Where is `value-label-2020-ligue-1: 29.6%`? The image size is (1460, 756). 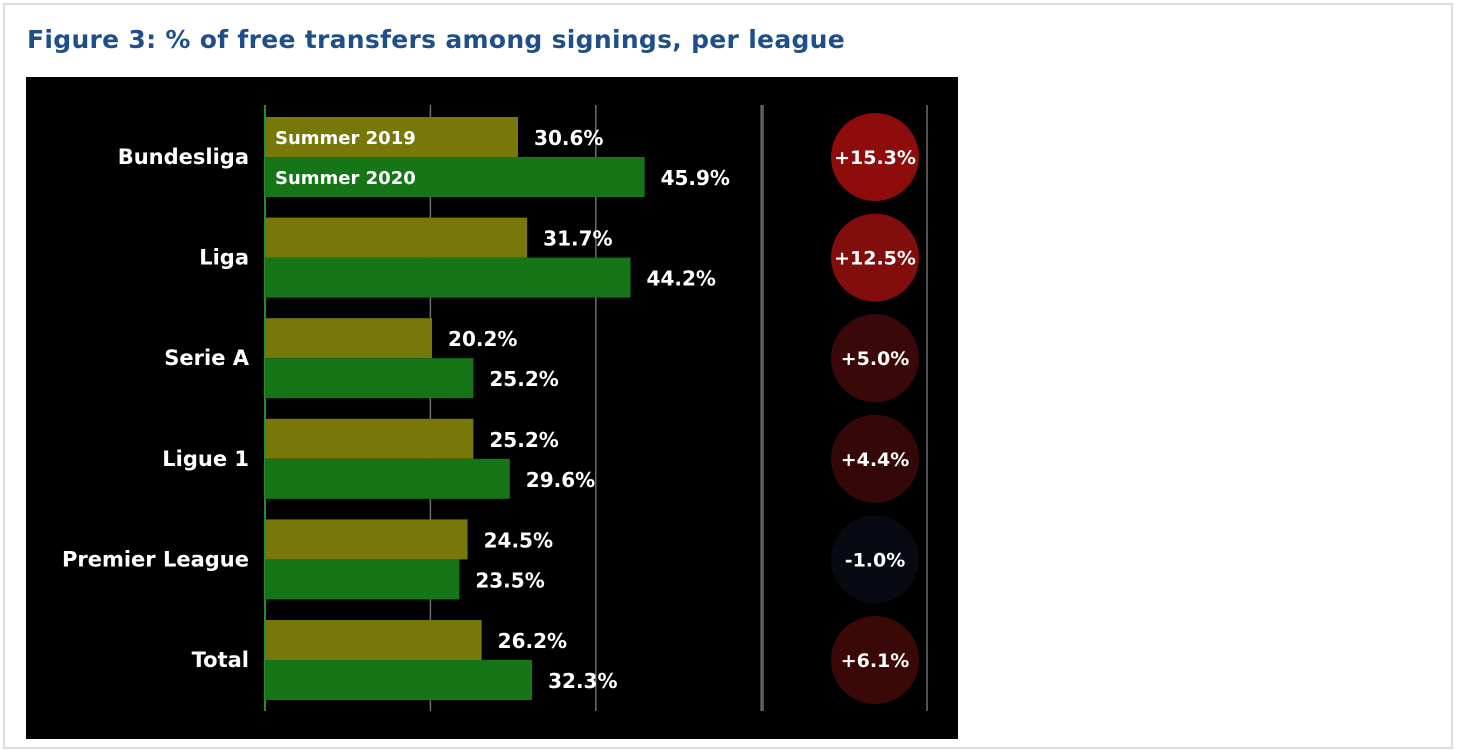 value-label-2020-ligue-1: 29.6% is located at coordinates (560, 480).